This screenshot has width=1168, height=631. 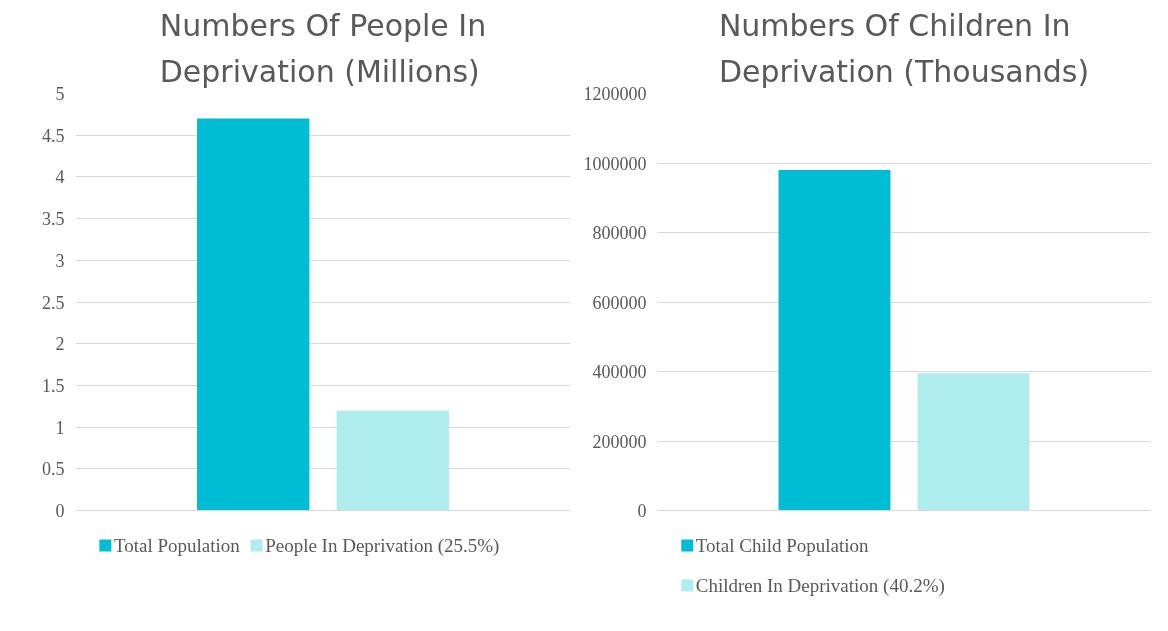 I want to click on y-tick-label: 1000000, so click(x=615, y=163).